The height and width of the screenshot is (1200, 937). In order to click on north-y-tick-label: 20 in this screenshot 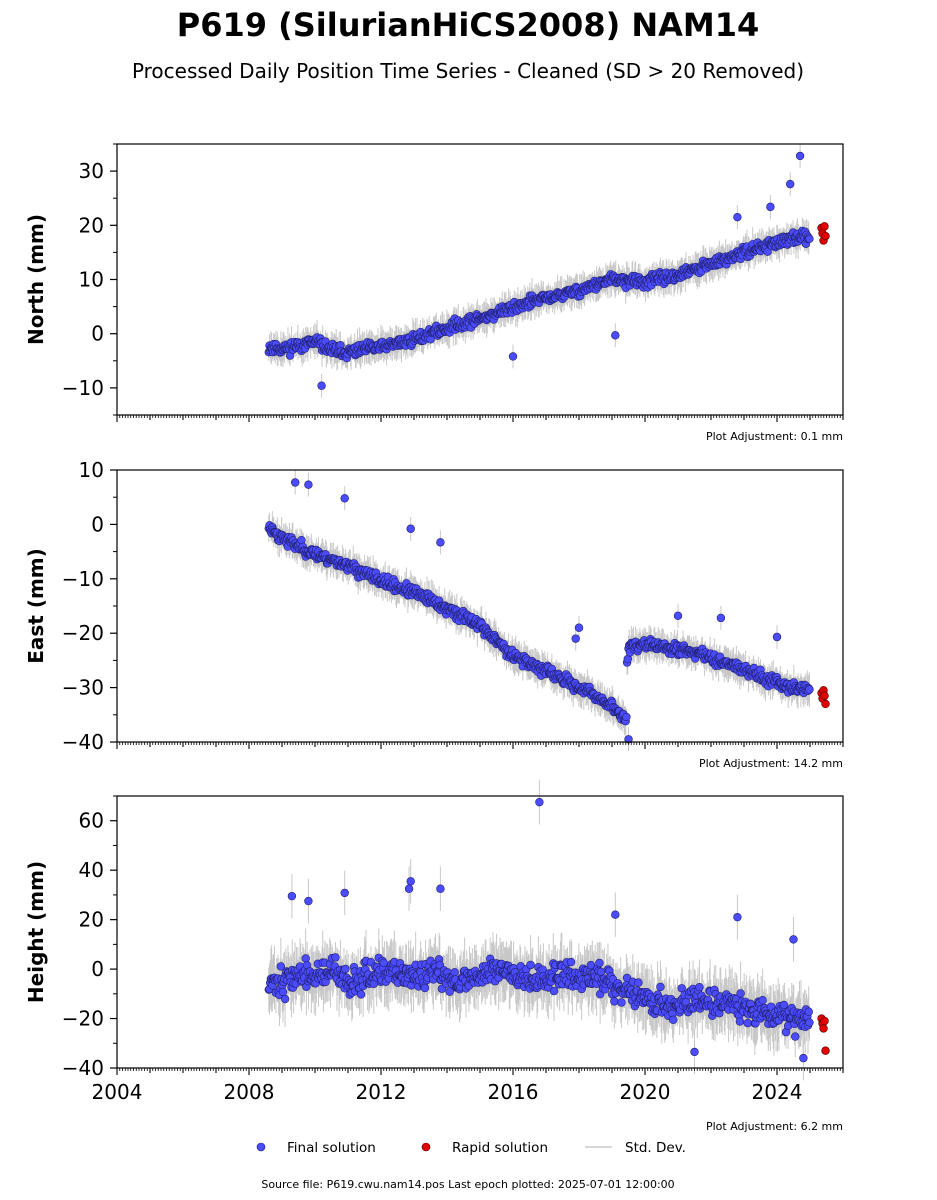, I will do `click(91, 225)`.